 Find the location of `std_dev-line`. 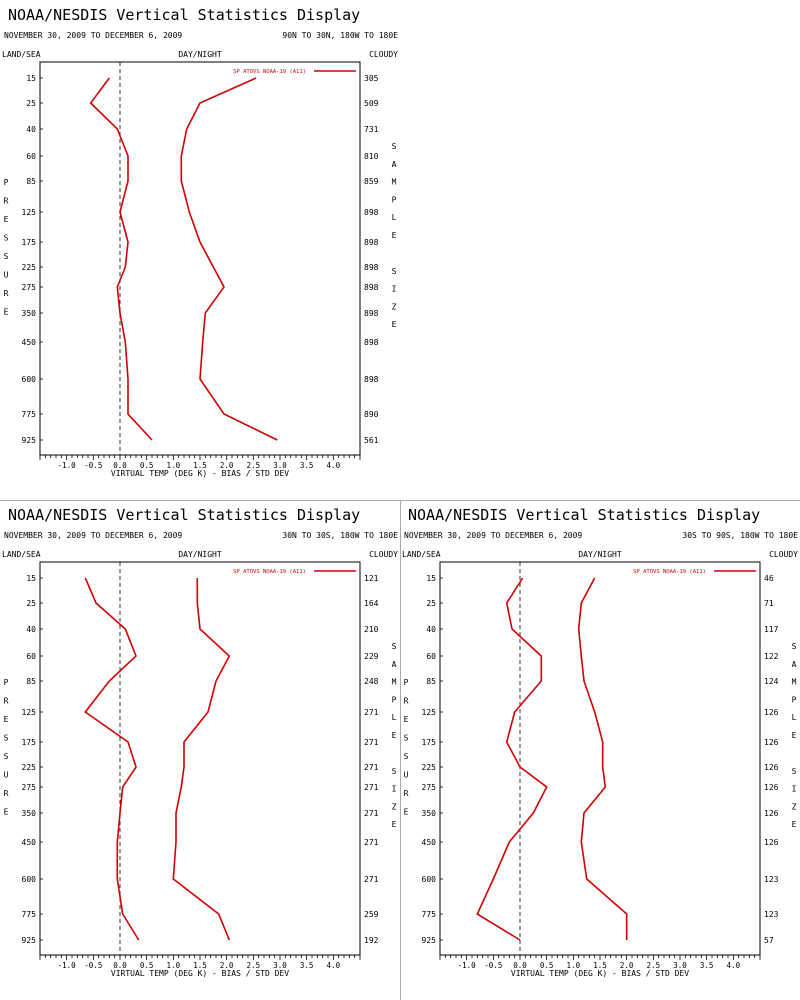

std_dev-line is located at coordinates (229, 259).